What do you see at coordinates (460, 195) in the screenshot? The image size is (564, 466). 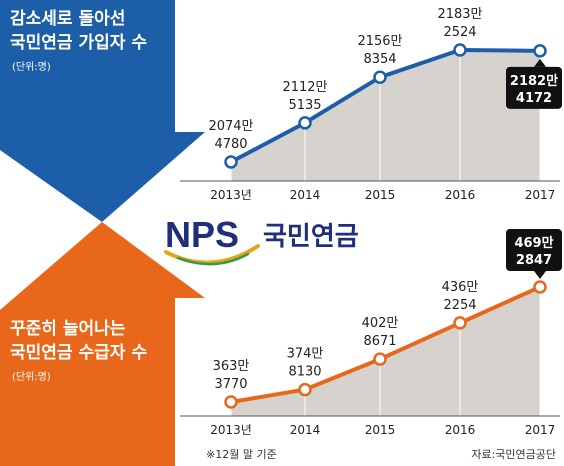 I see `subscriber-tick-label: 2016` at bounding box center [460, 195].